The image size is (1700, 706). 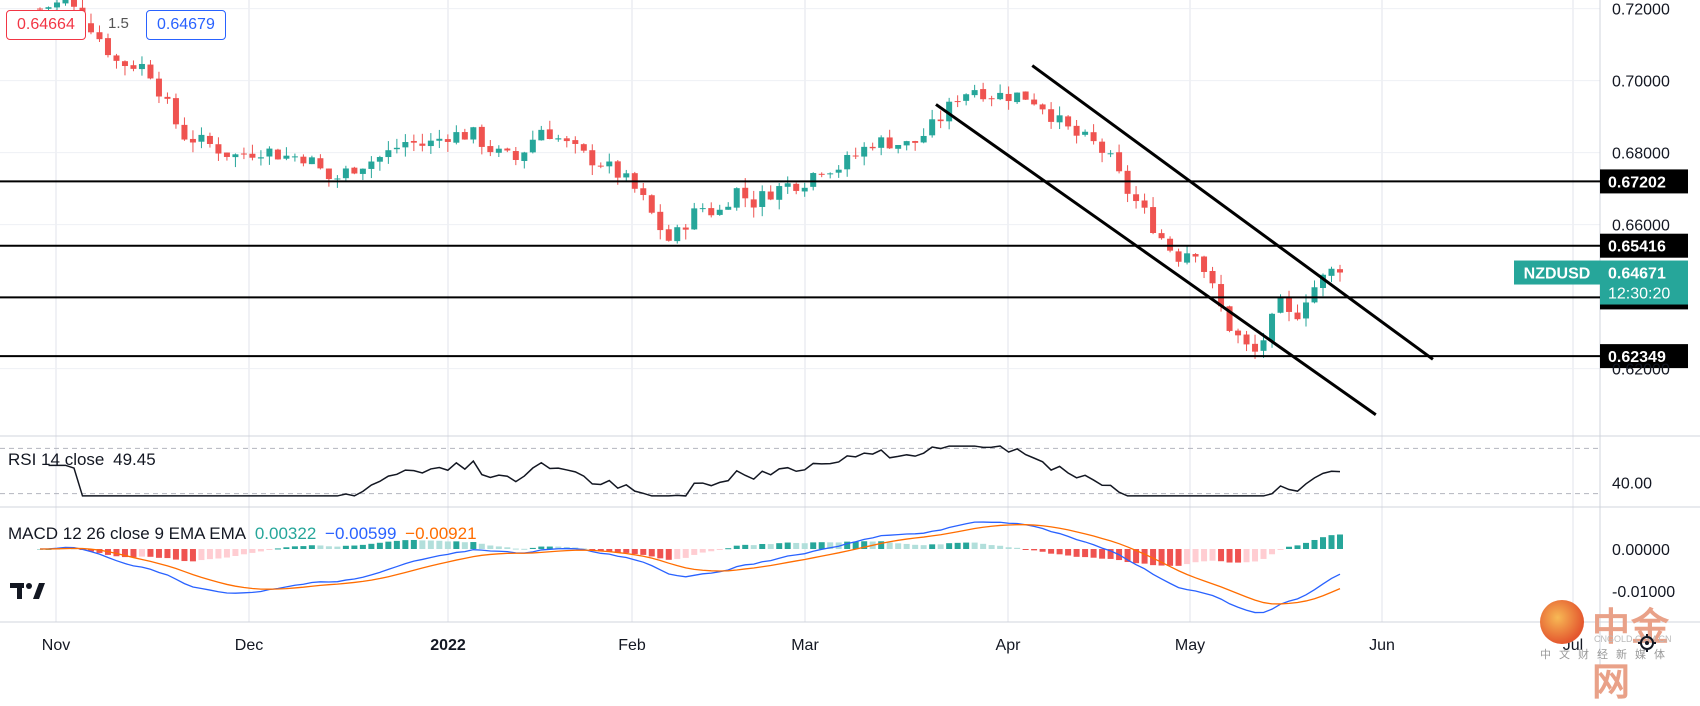 What do you see at coordinates (28, 590) in the screenshot?
I see `tradingview-logo-icon` at bounding box center [28, 590].